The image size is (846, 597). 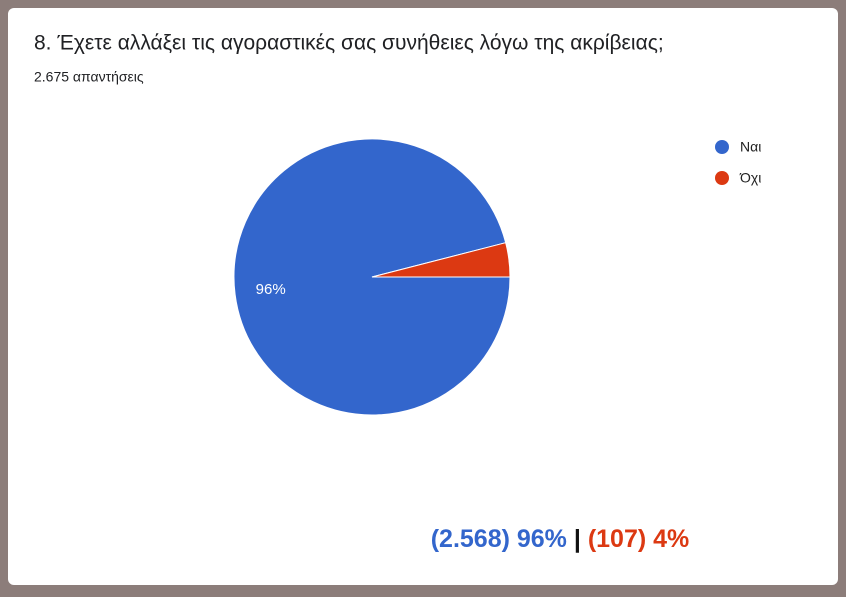 What do you see at coordinates (89, 77) in the screenshot?
I see `chart-subtitle: 2.675 απαντήσεις` at bounding box center [89, 77].